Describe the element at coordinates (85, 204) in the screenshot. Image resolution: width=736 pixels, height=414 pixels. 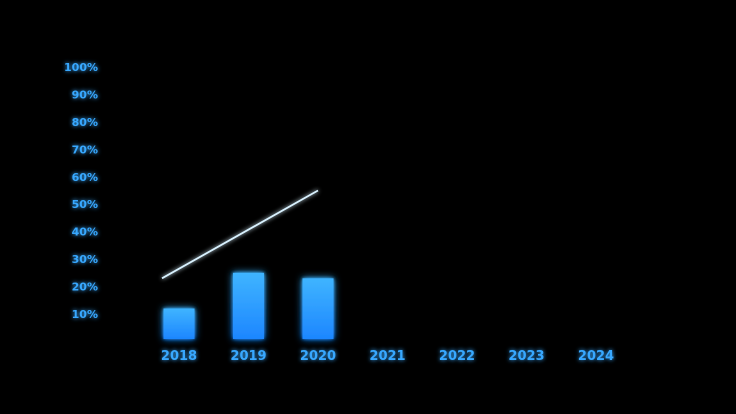
I see `y-tick-label: 50%` at that location.